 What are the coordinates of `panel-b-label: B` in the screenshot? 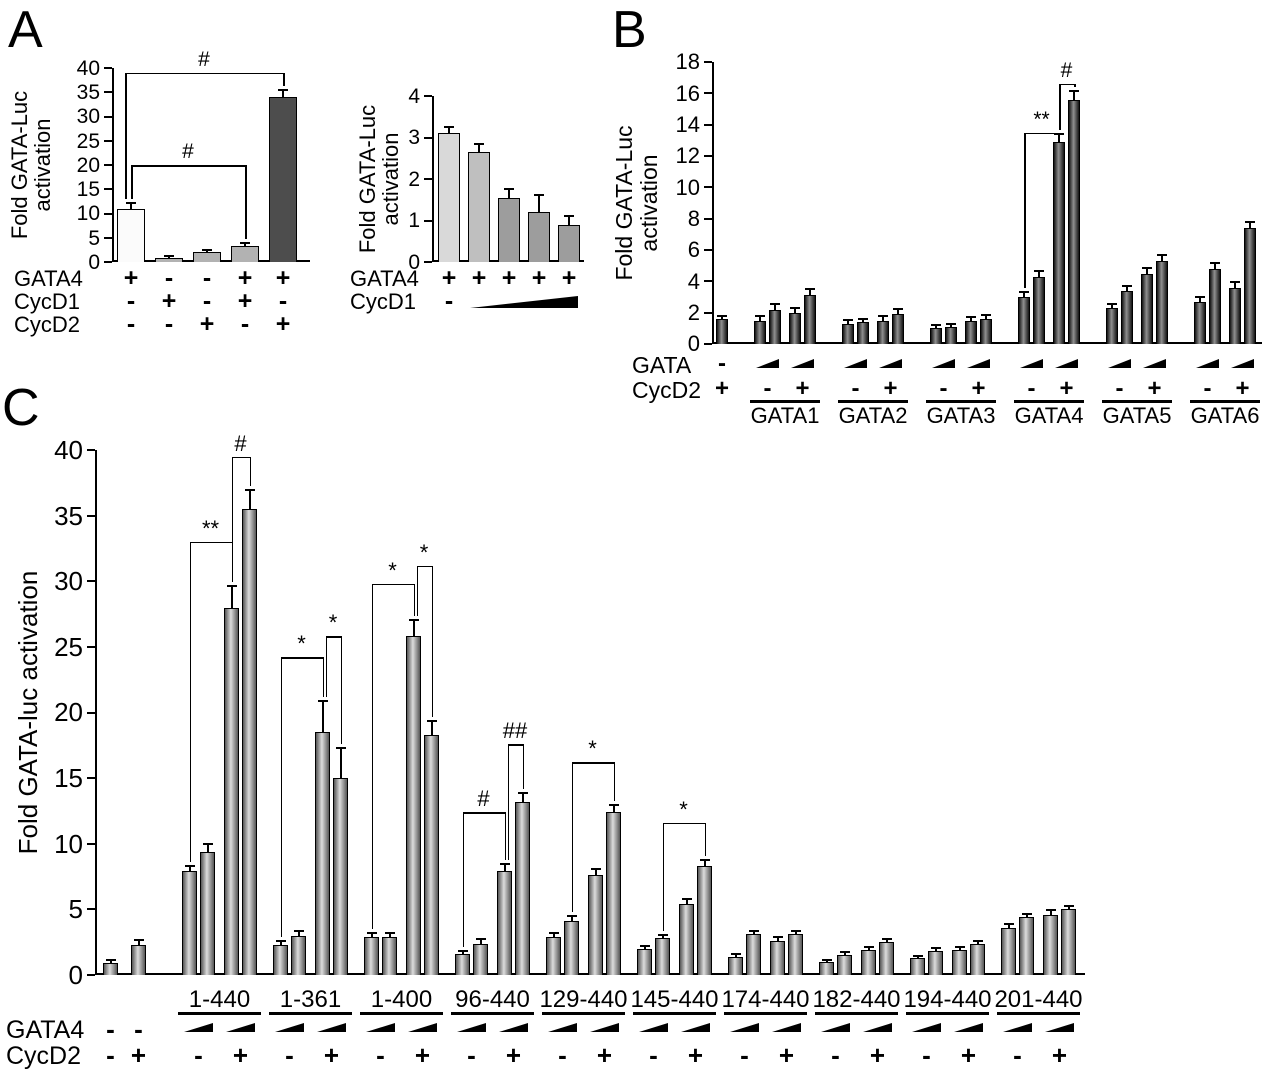 It's located at (629, 30).